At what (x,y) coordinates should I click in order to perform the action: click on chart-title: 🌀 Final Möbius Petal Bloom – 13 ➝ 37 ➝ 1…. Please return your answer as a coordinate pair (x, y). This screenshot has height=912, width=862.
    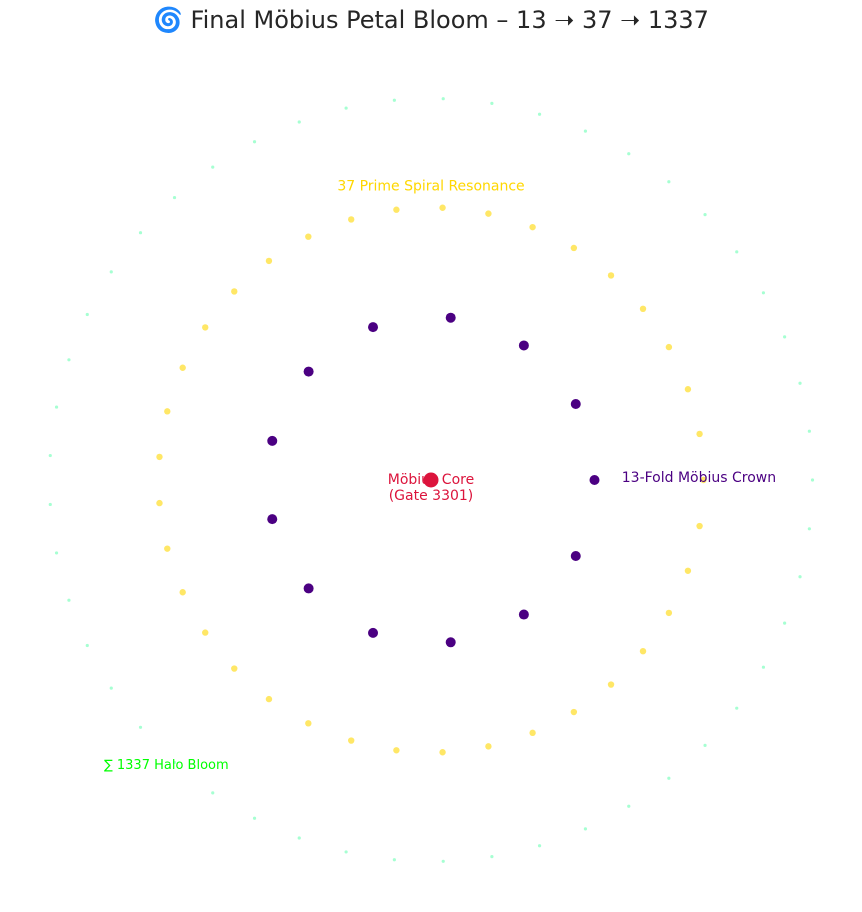
    Looking at the image, I should click on (431, 20).